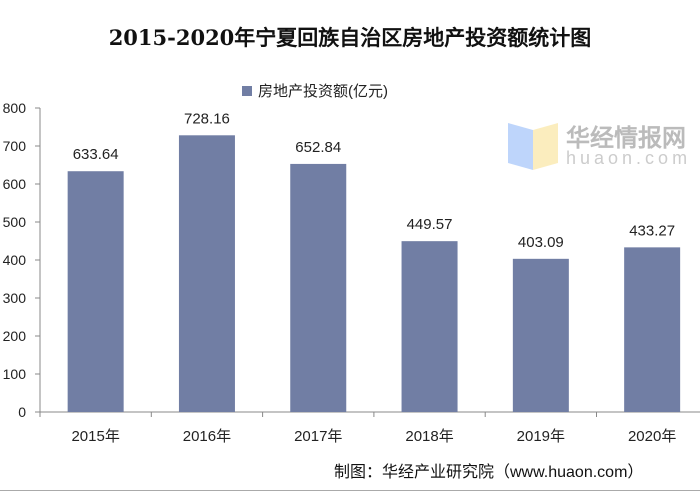  What do you see at coordinates (535, 146) in the screenshot?
I see `watermark-logo` at bounding box center [535, 146].